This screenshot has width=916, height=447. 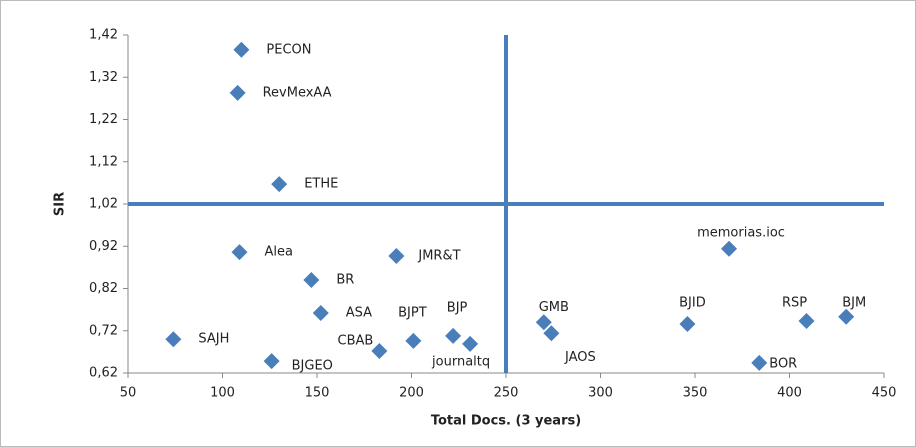 I want to click on x-axis-title: Total Docs. (3 years), so click(x=506, y=421).